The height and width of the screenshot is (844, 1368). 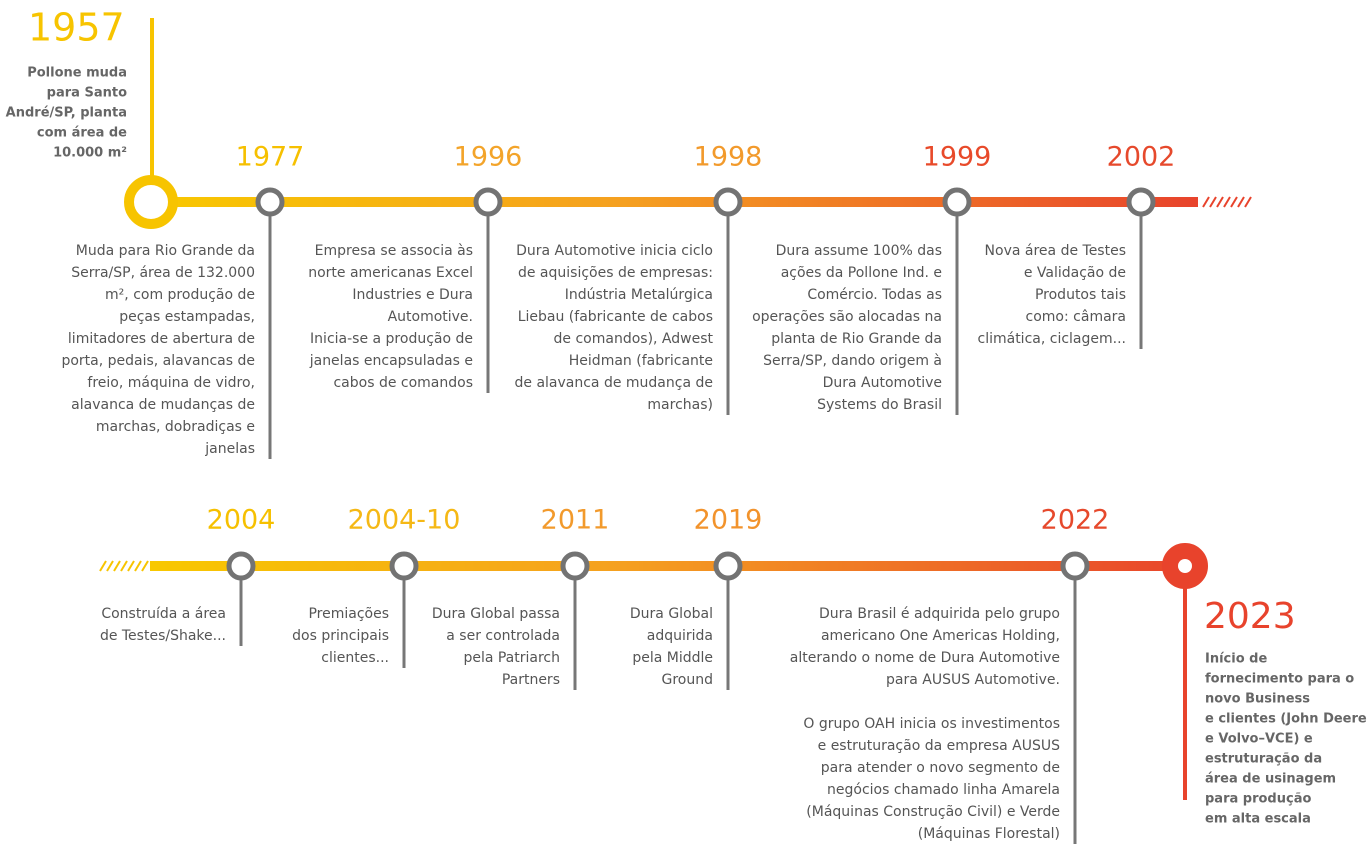 I want to click on event-text: a ser controlada, so click(x=503, y=636).